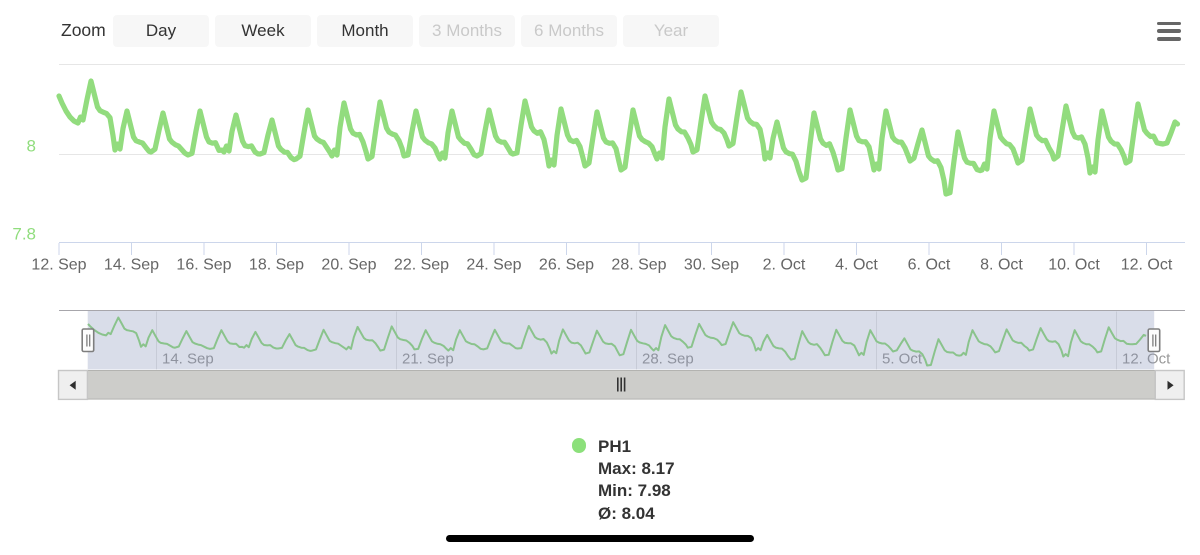 The image size is (1200, 555). Describe the element at coordinates (493, 265) in the screenshot. I see `svg-text: 24. Sep` at that location.